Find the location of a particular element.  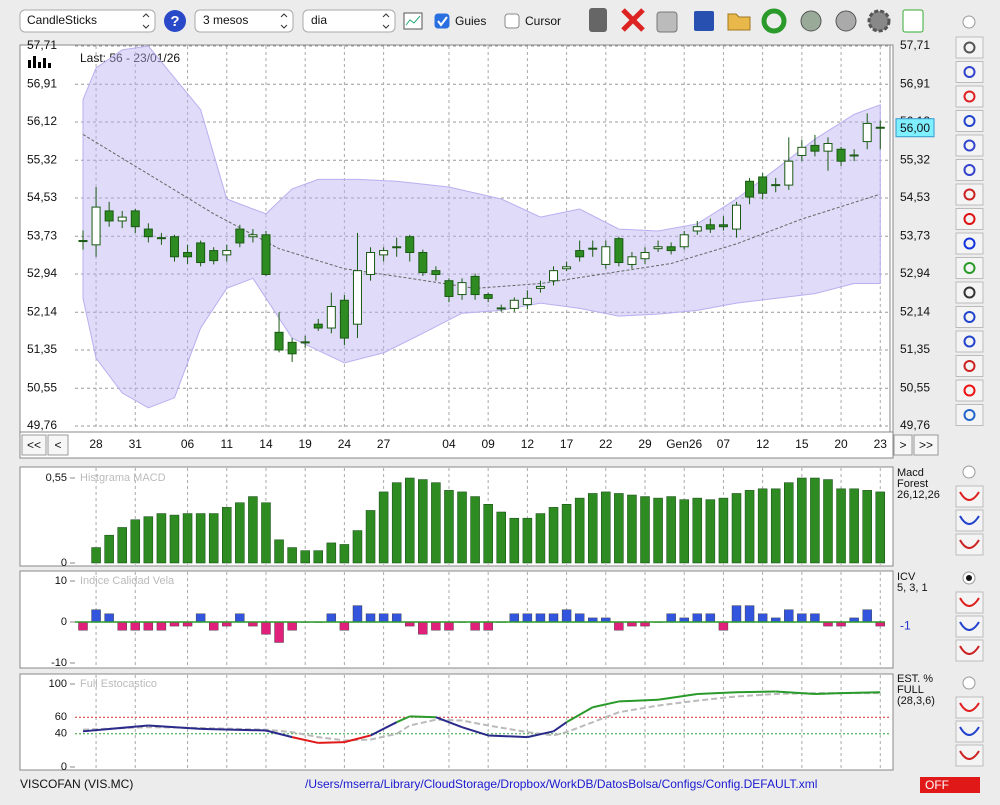

last-price-box is located at coordinates (915, 128).